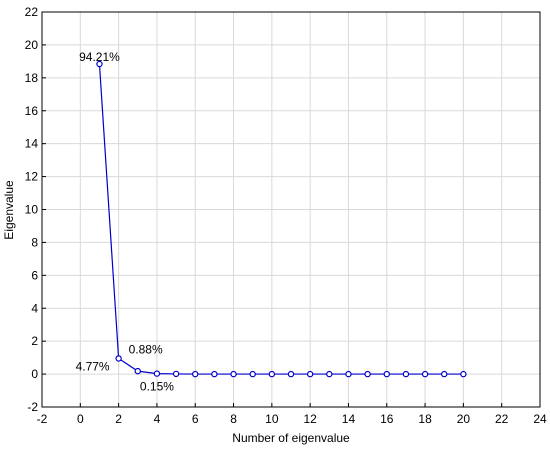 This screenshot has width=550, height=455. What do you see at coordinates (125, 222) in the screenshot?
I see `annotations: 94.21% 4.77% 0.88% 0.15%` at bounding box center [125, 222].